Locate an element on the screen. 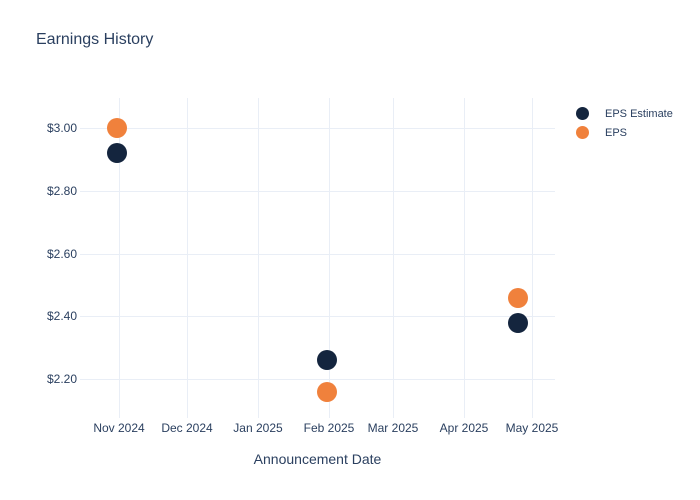  y-tick-label: $2.80 is located at coordinates (61, 191).